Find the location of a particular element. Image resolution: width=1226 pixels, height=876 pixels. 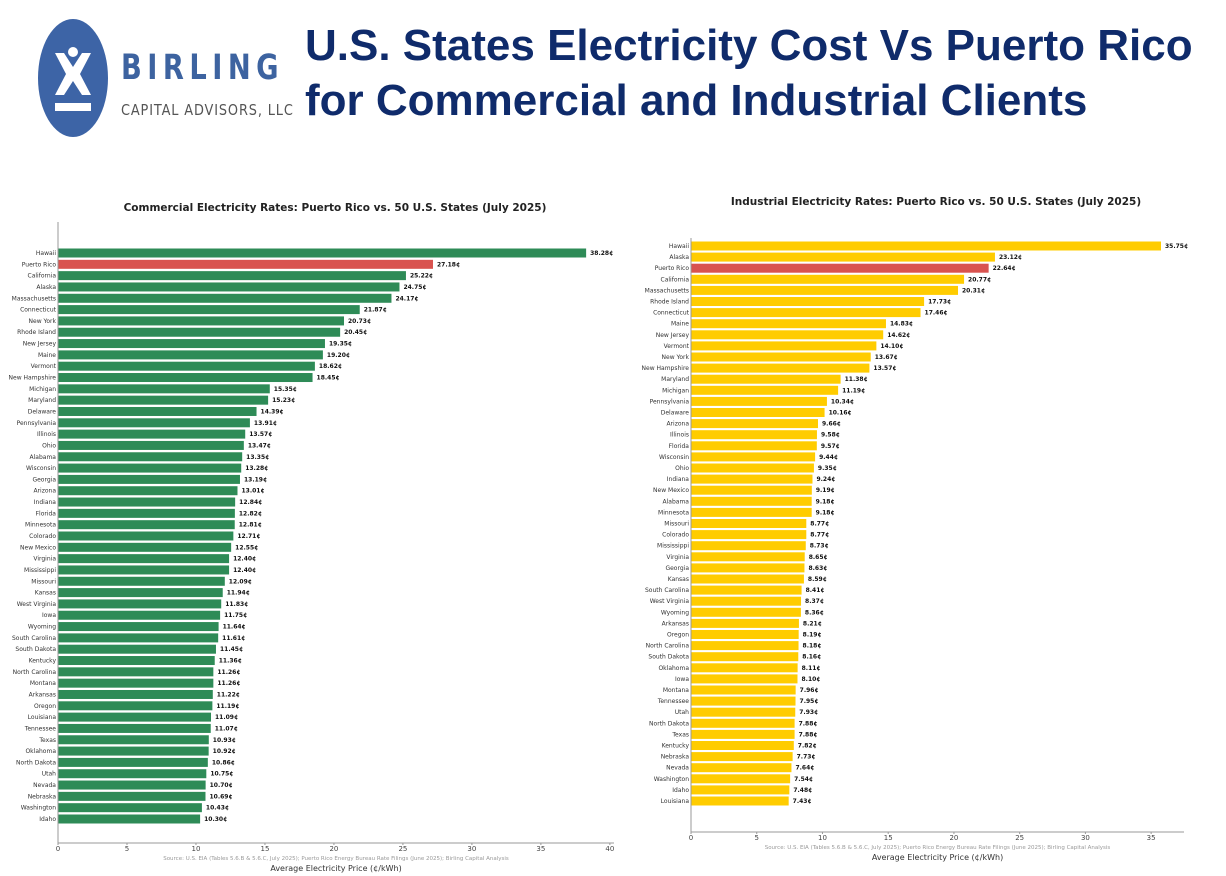

industrial-category-label: Virginia is located at coordinates (677, 557).